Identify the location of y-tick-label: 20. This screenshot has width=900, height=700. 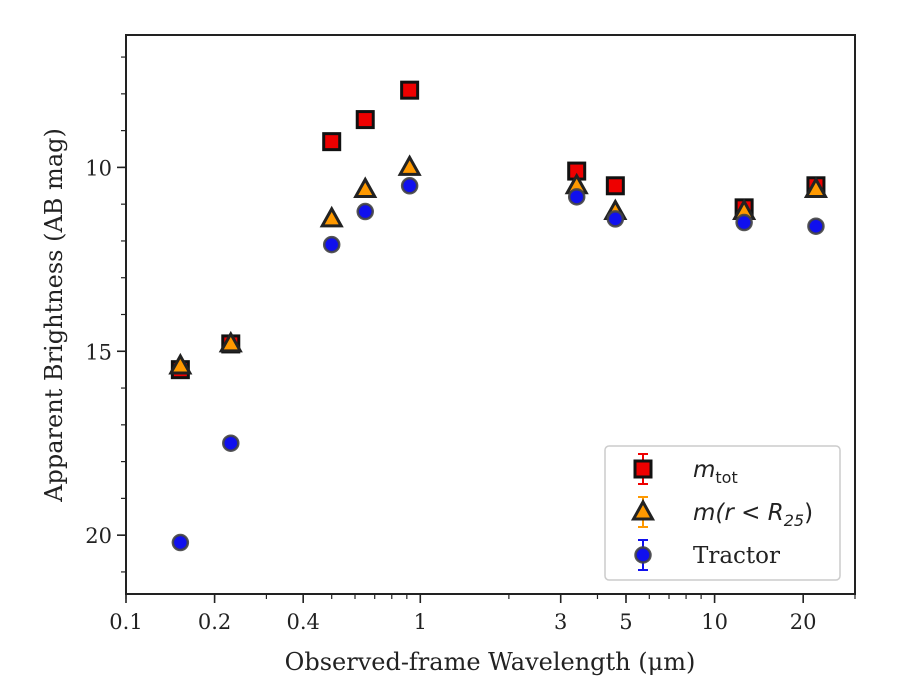
(98, 536).